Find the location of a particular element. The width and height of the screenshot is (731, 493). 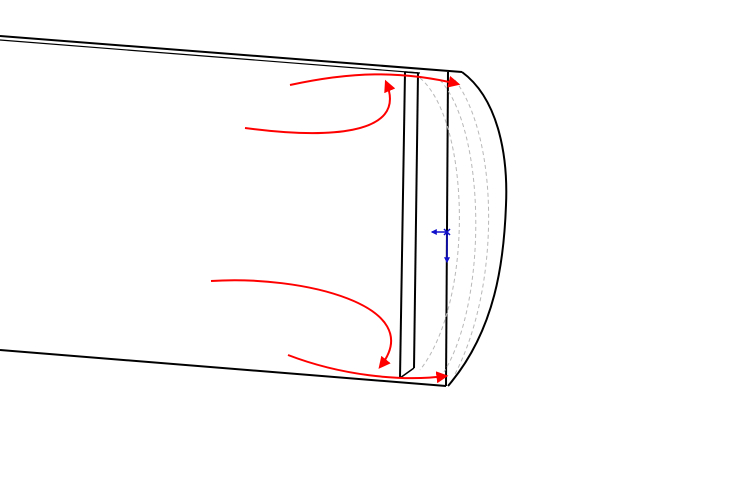

dome-cap is located at coordinates (477, 229).